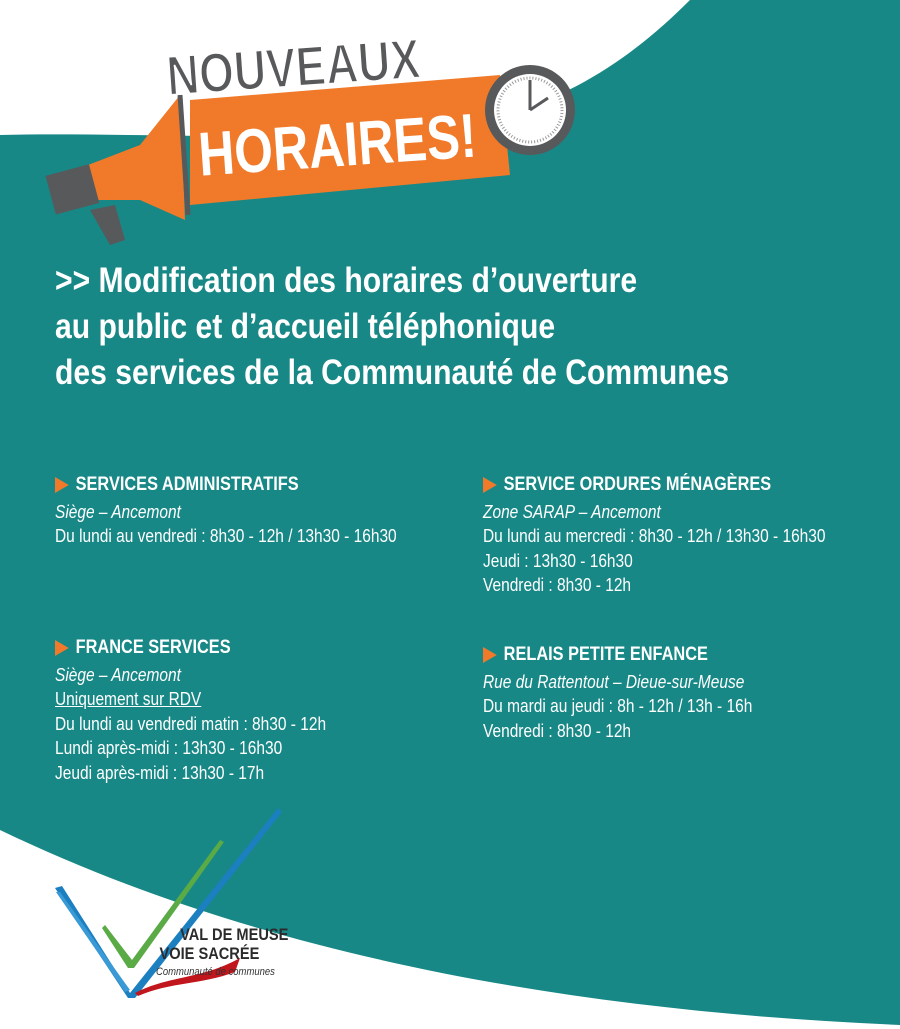  What do you see at coordinates (572, 511) in the screenshot?
I see `section-location: Zone SARAP – Ancemont` at bounding box center [572, 511].